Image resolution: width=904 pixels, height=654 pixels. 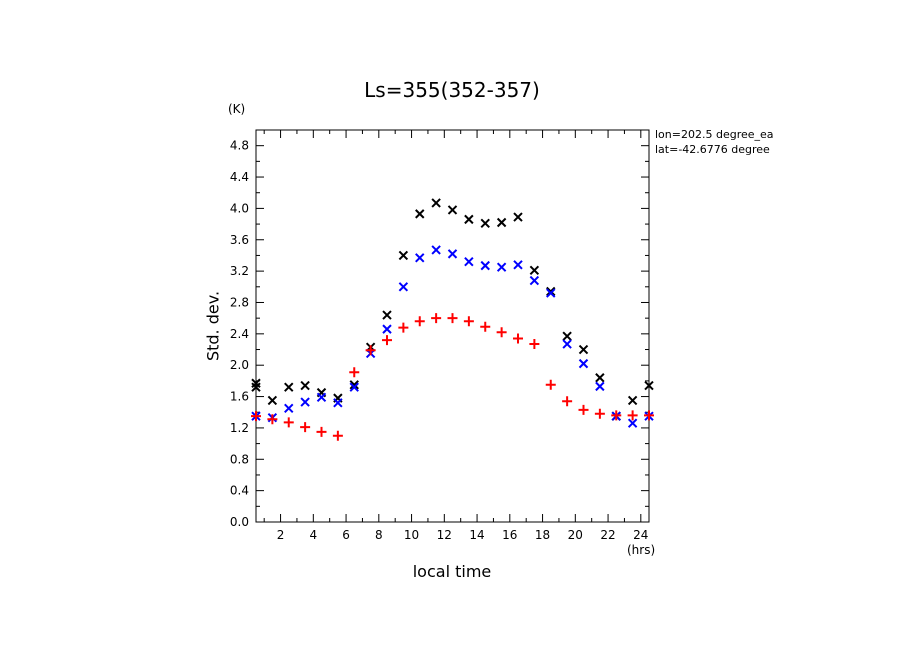 I want to click on annotation-lon: lon=202.5 degree_ea, so click(x=714, y=134).